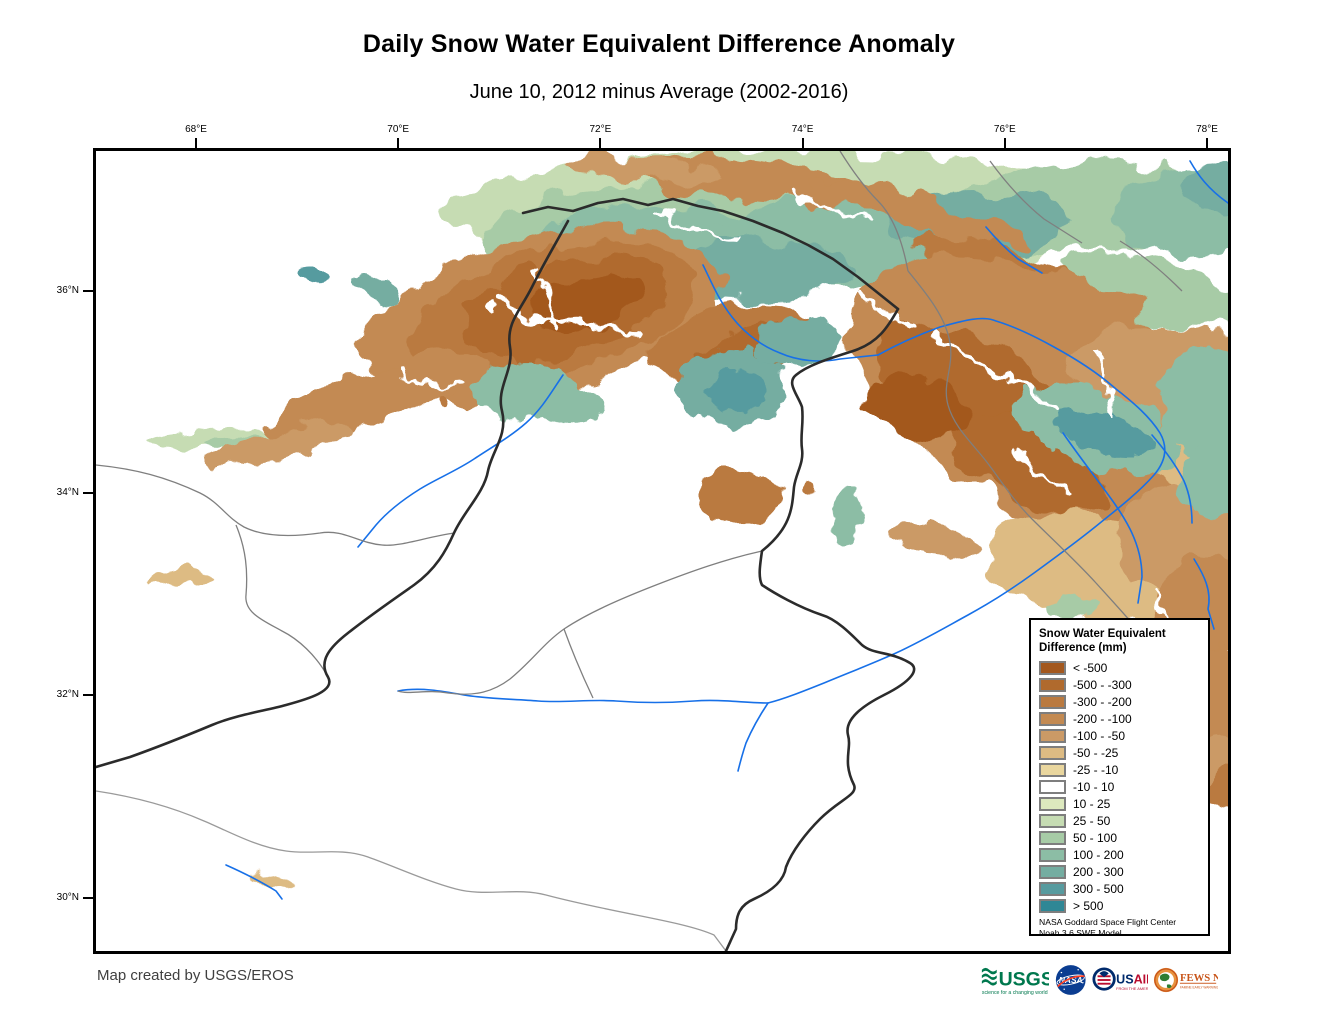 The height and width of the screenshot is (1020, 1320). What do you see at coordinates (802, 129) in the screenshot?
I see `longitude-label: 74°E` at bounding box center [802, 129].